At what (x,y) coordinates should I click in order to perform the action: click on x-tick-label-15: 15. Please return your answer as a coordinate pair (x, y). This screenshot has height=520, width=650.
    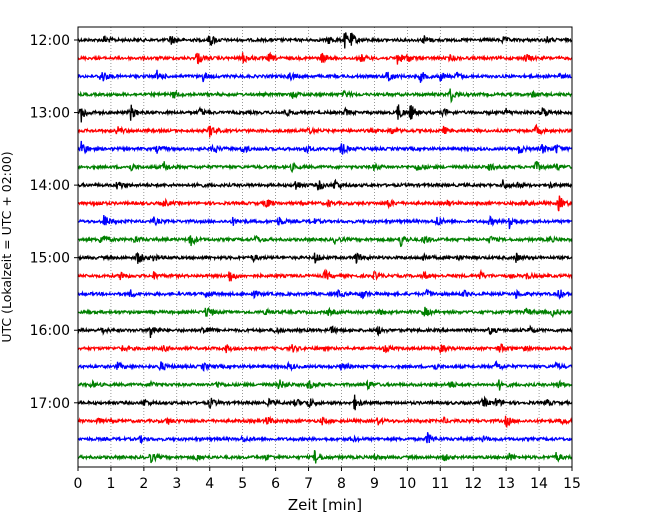
    Looking at the image, I should click on (572, 484).